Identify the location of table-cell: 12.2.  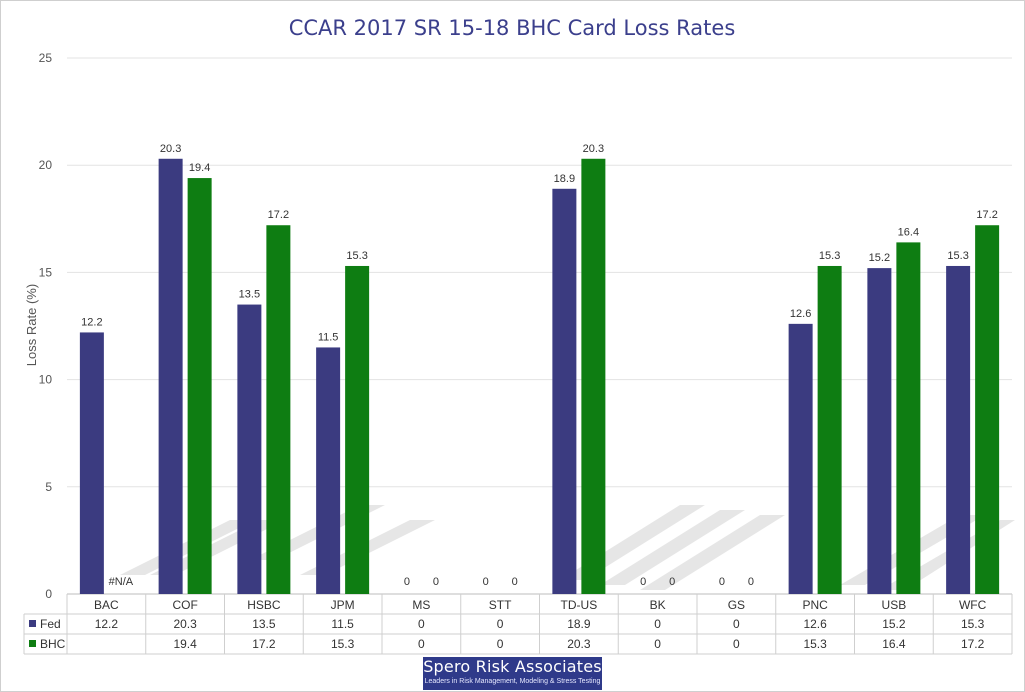
(107, 624).